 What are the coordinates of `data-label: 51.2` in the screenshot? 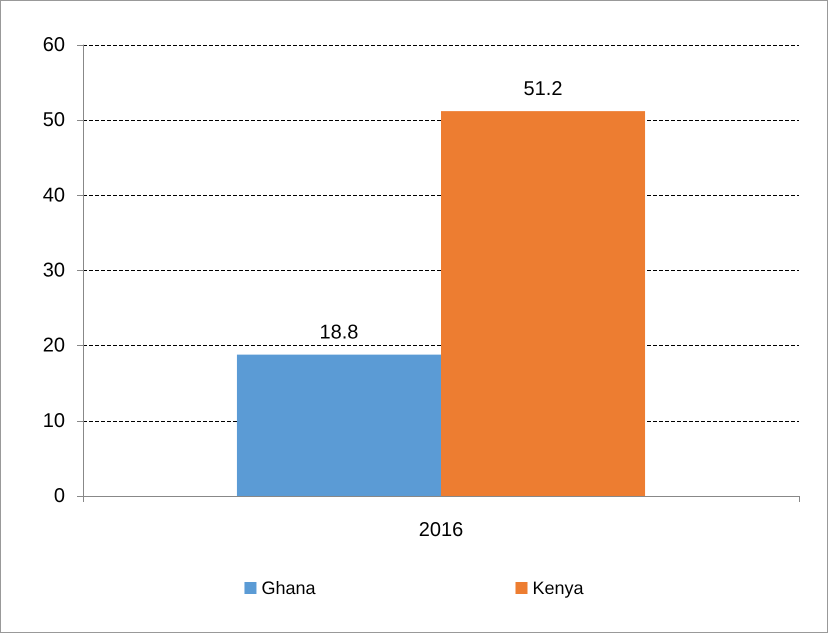 It's located at (543, 89).